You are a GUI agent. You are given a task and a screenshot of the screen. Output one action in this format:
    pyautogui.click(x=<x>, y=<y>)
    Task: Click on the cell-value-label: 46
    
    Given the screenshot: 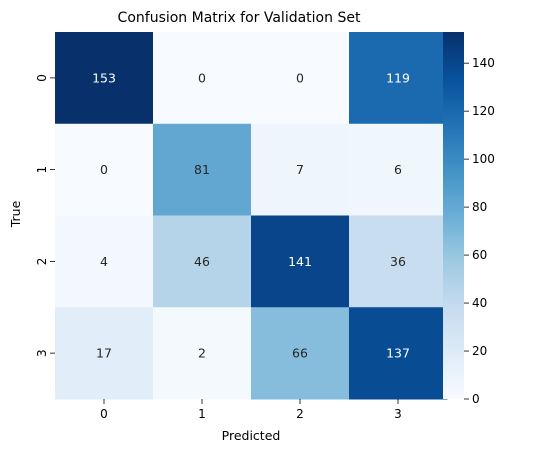 What is the action you would take?
    pyautogui.click(x=202, y=261)
    